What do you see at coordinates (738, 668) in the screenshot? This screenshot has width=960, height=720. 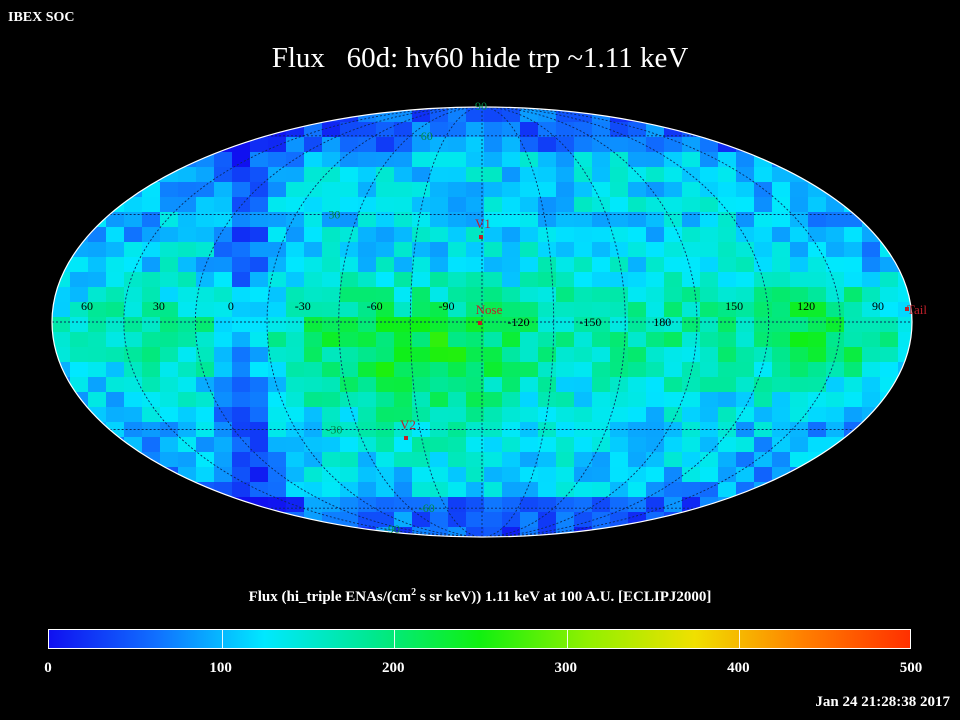 I see `colorbar-label: 400` at bounding box center [738, 668].